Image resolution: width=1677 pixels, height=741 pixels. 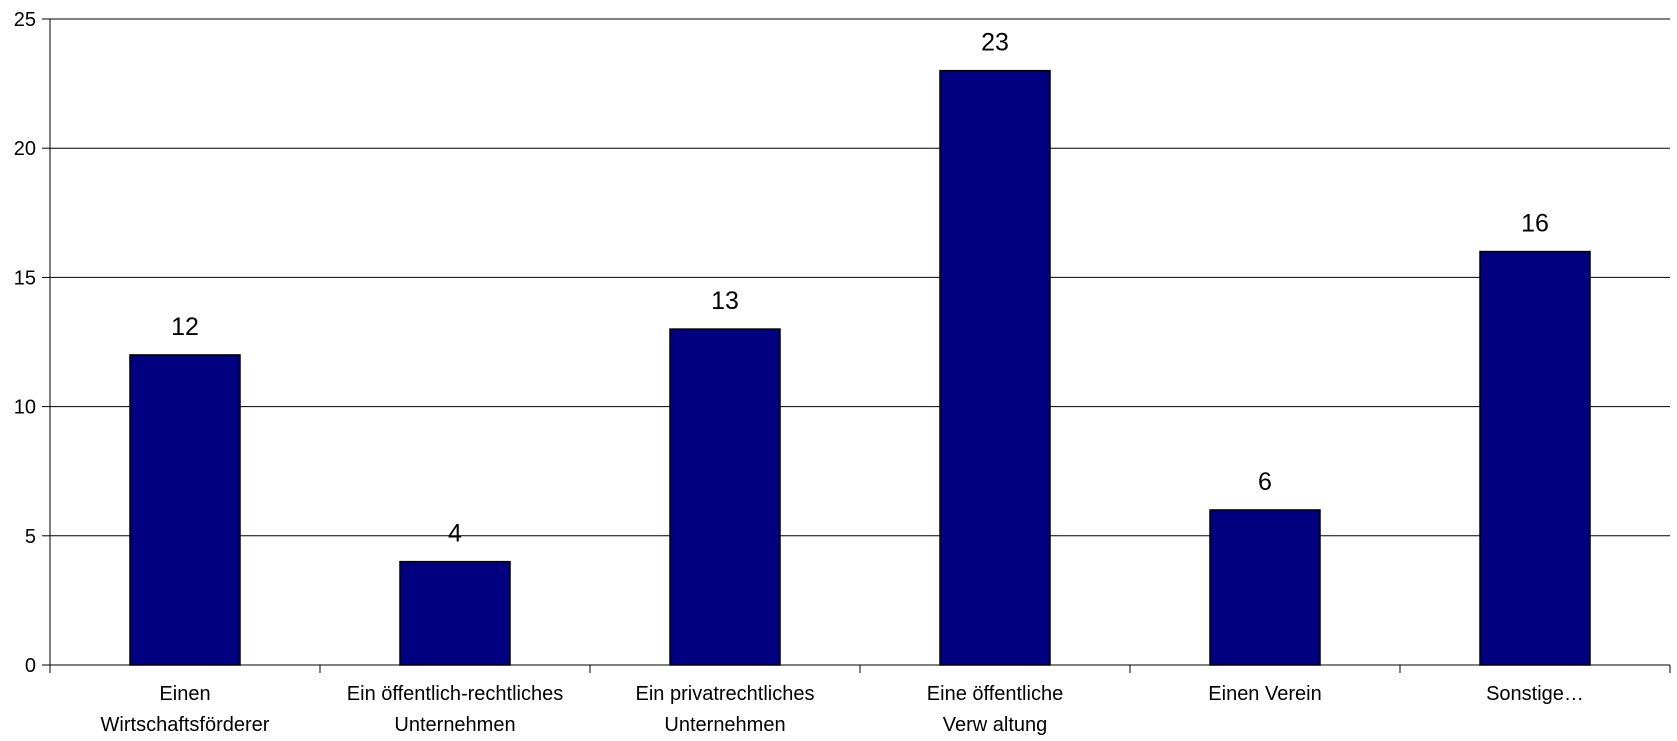 What do you see at coordinates (725, 301) in the screenshot?
I see `data-label: 13` at bounding box center [725, 301].